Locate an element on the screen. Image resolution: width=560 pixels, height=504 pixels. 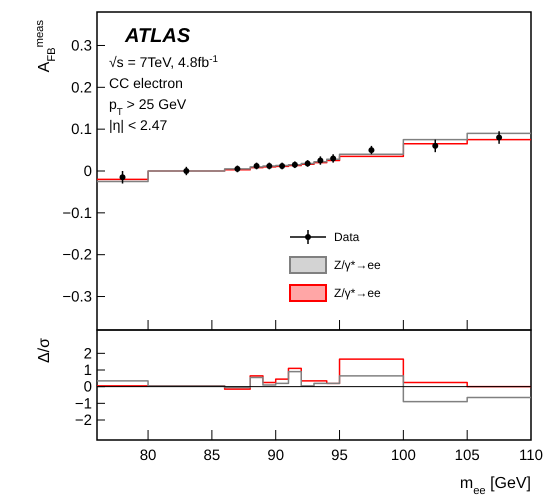
legend-label: Data is located at coordinates (347, 237).